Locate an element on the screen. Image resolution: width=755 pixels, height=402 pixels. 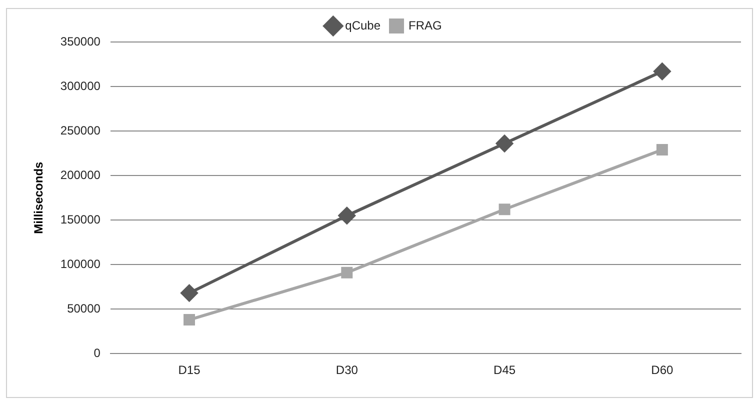
y-tick-label: 50000 is located at coordinates (84, 308).